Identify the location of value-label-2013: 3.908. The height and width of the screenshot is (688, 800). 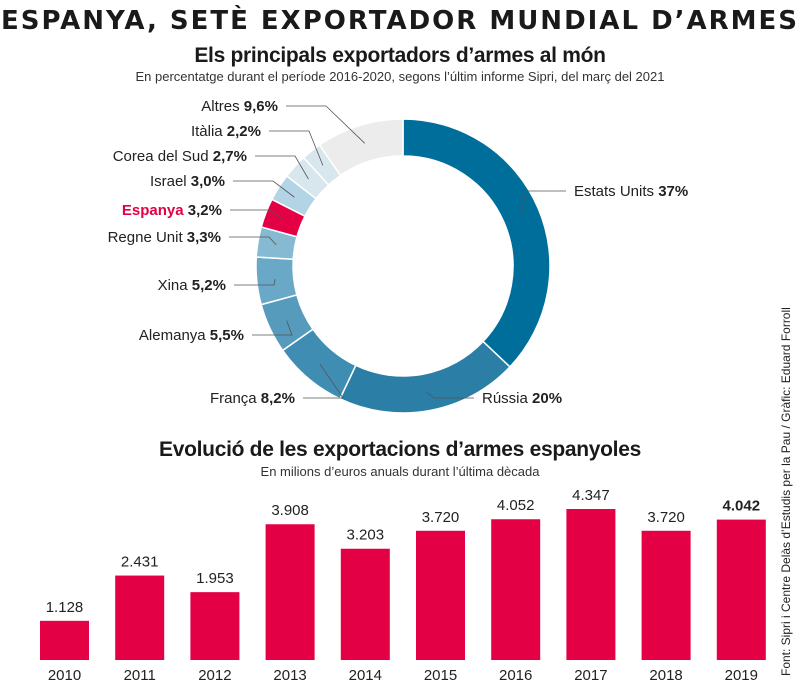
(290, 510).